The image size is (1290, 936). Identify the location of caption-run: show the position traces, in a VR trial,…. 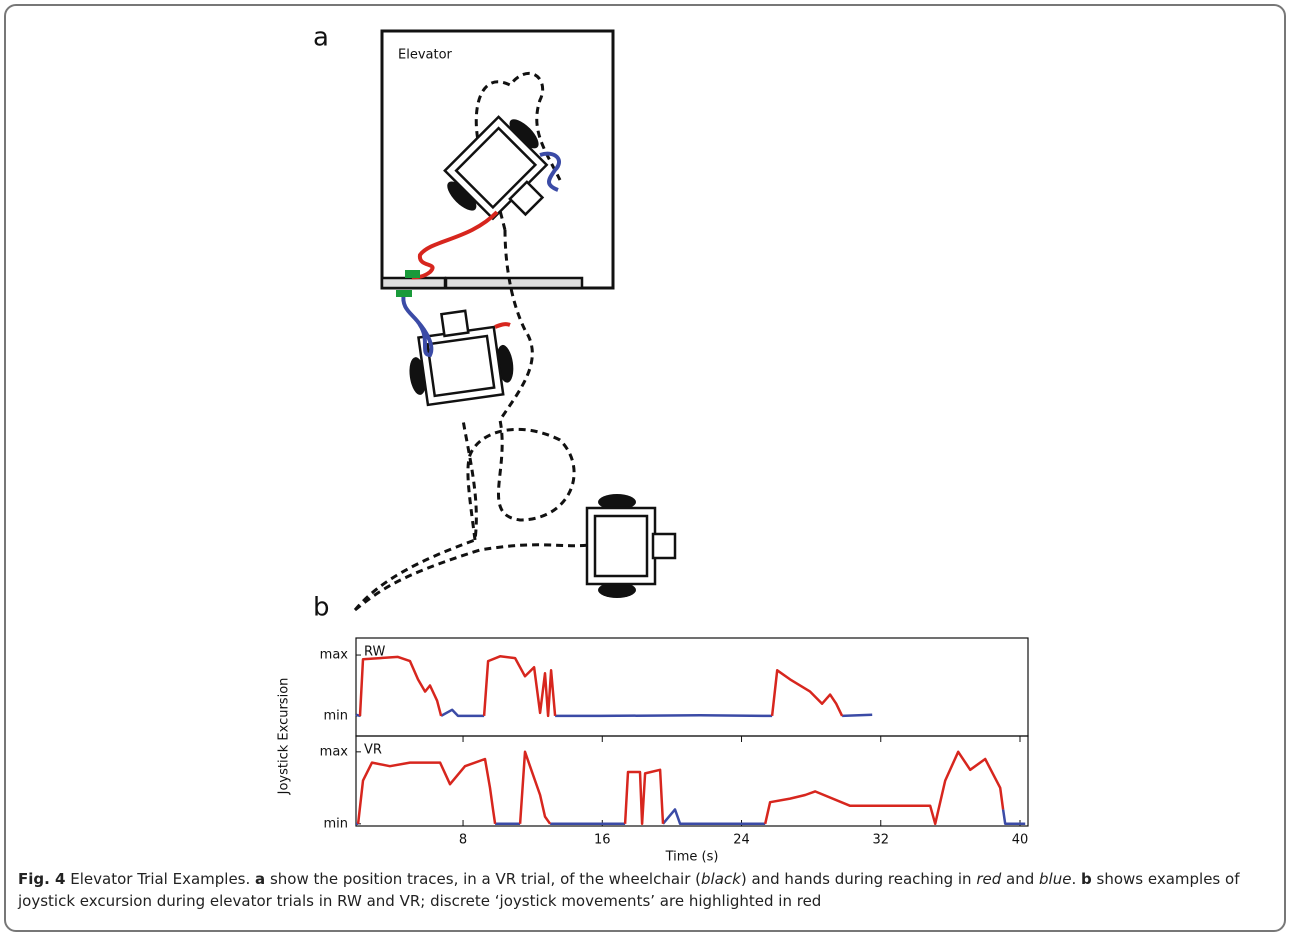
(483, 879).